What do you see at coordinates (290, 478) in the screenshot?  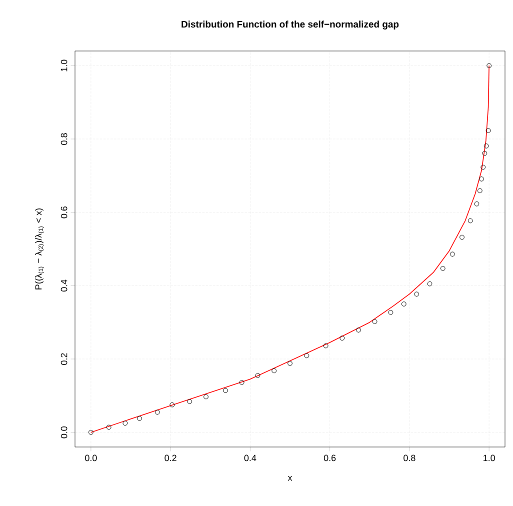 I see `x-axis-title: x` at bounding box center [290, 478].